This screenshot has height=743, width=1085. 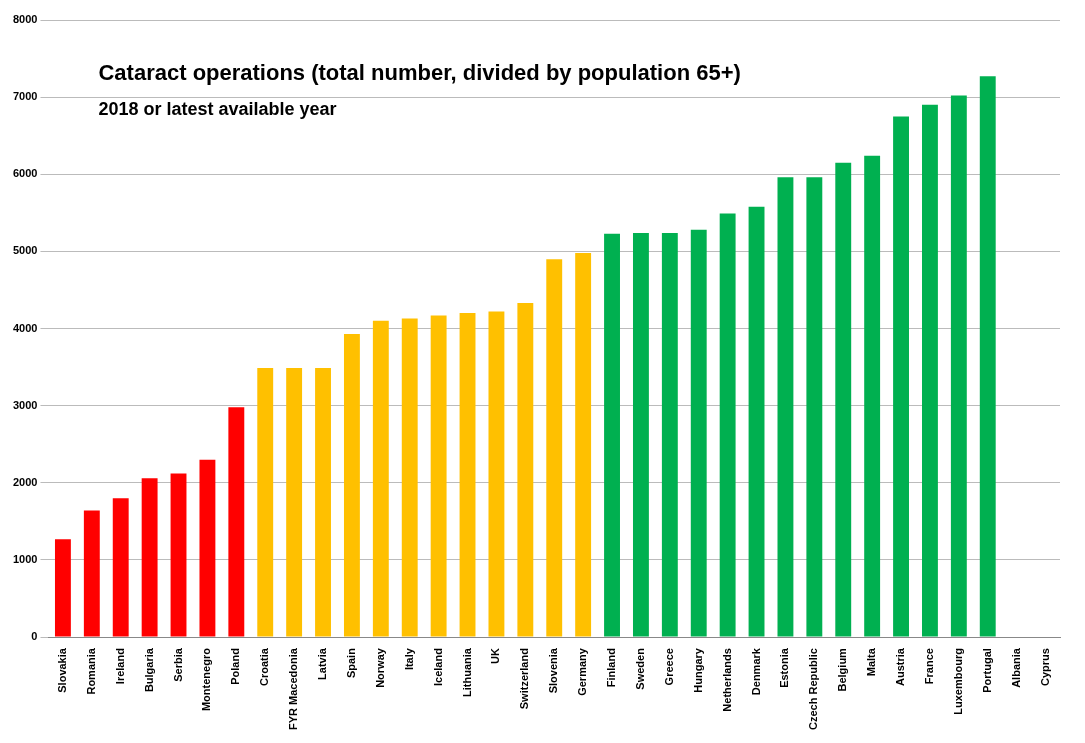 I want to click on x-tick-label: Finland, so click(x=611, y=668).